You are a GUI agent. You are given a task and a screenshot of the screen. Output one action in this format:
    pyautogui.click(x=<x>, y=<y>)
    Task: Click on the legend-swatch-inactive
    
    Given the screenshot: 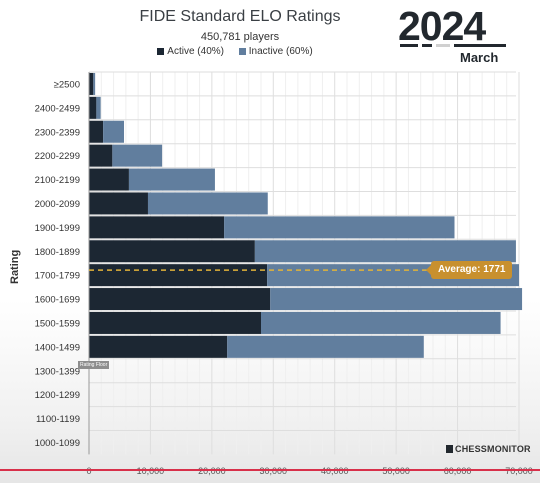 What is the action you would take?
    pyautogui.click(x=242, y=51)
    